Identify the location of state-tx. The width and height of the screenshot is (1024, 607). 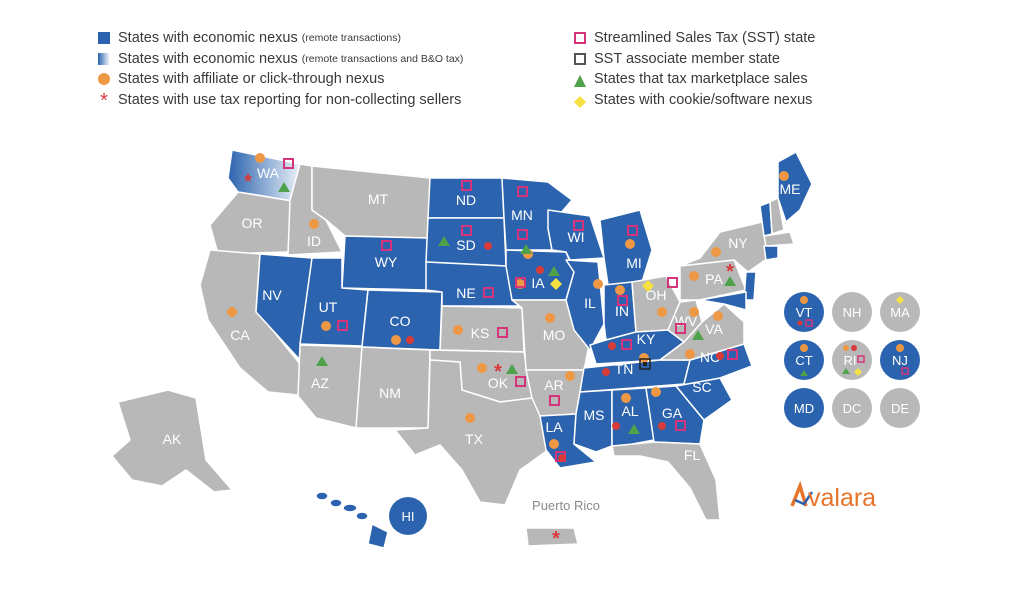
(471, 432).